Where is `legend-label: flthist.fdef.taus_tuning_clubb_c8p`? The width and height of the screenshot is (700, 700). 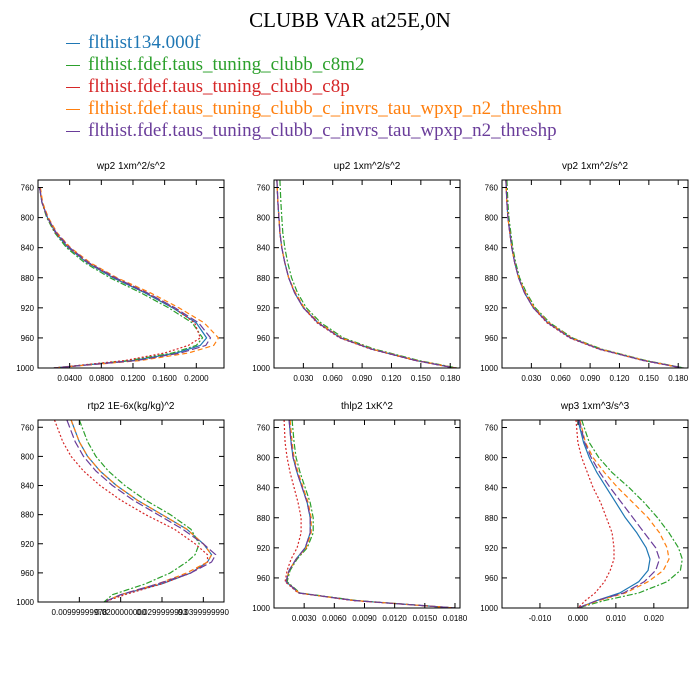 legend-label: flthist.fdef.taus_tuning_clubb_c8p is located at coordinates (219, 86).